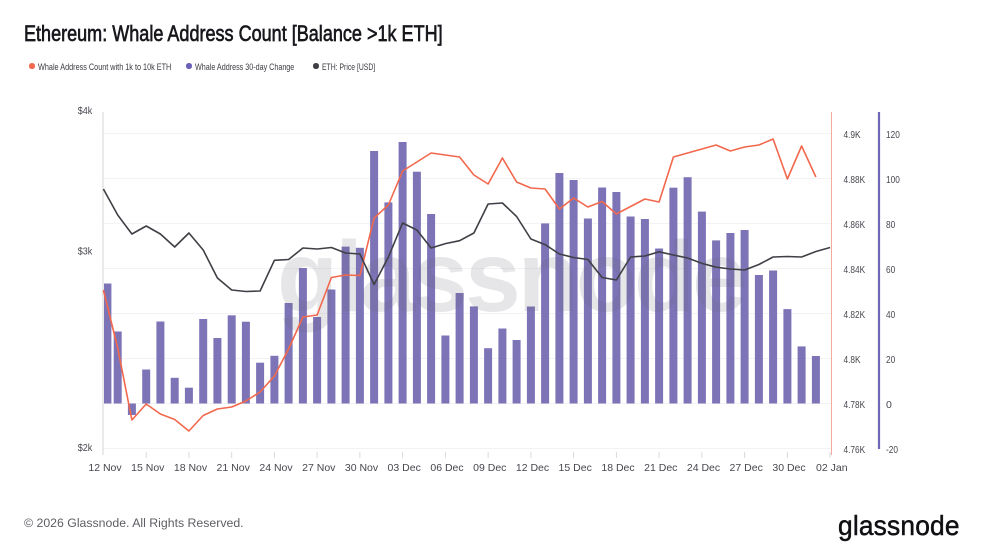 Image resolution: width=984 pixels, height=554 pixels. I want to click on svg-text: 4.86K, so click(855, 225).